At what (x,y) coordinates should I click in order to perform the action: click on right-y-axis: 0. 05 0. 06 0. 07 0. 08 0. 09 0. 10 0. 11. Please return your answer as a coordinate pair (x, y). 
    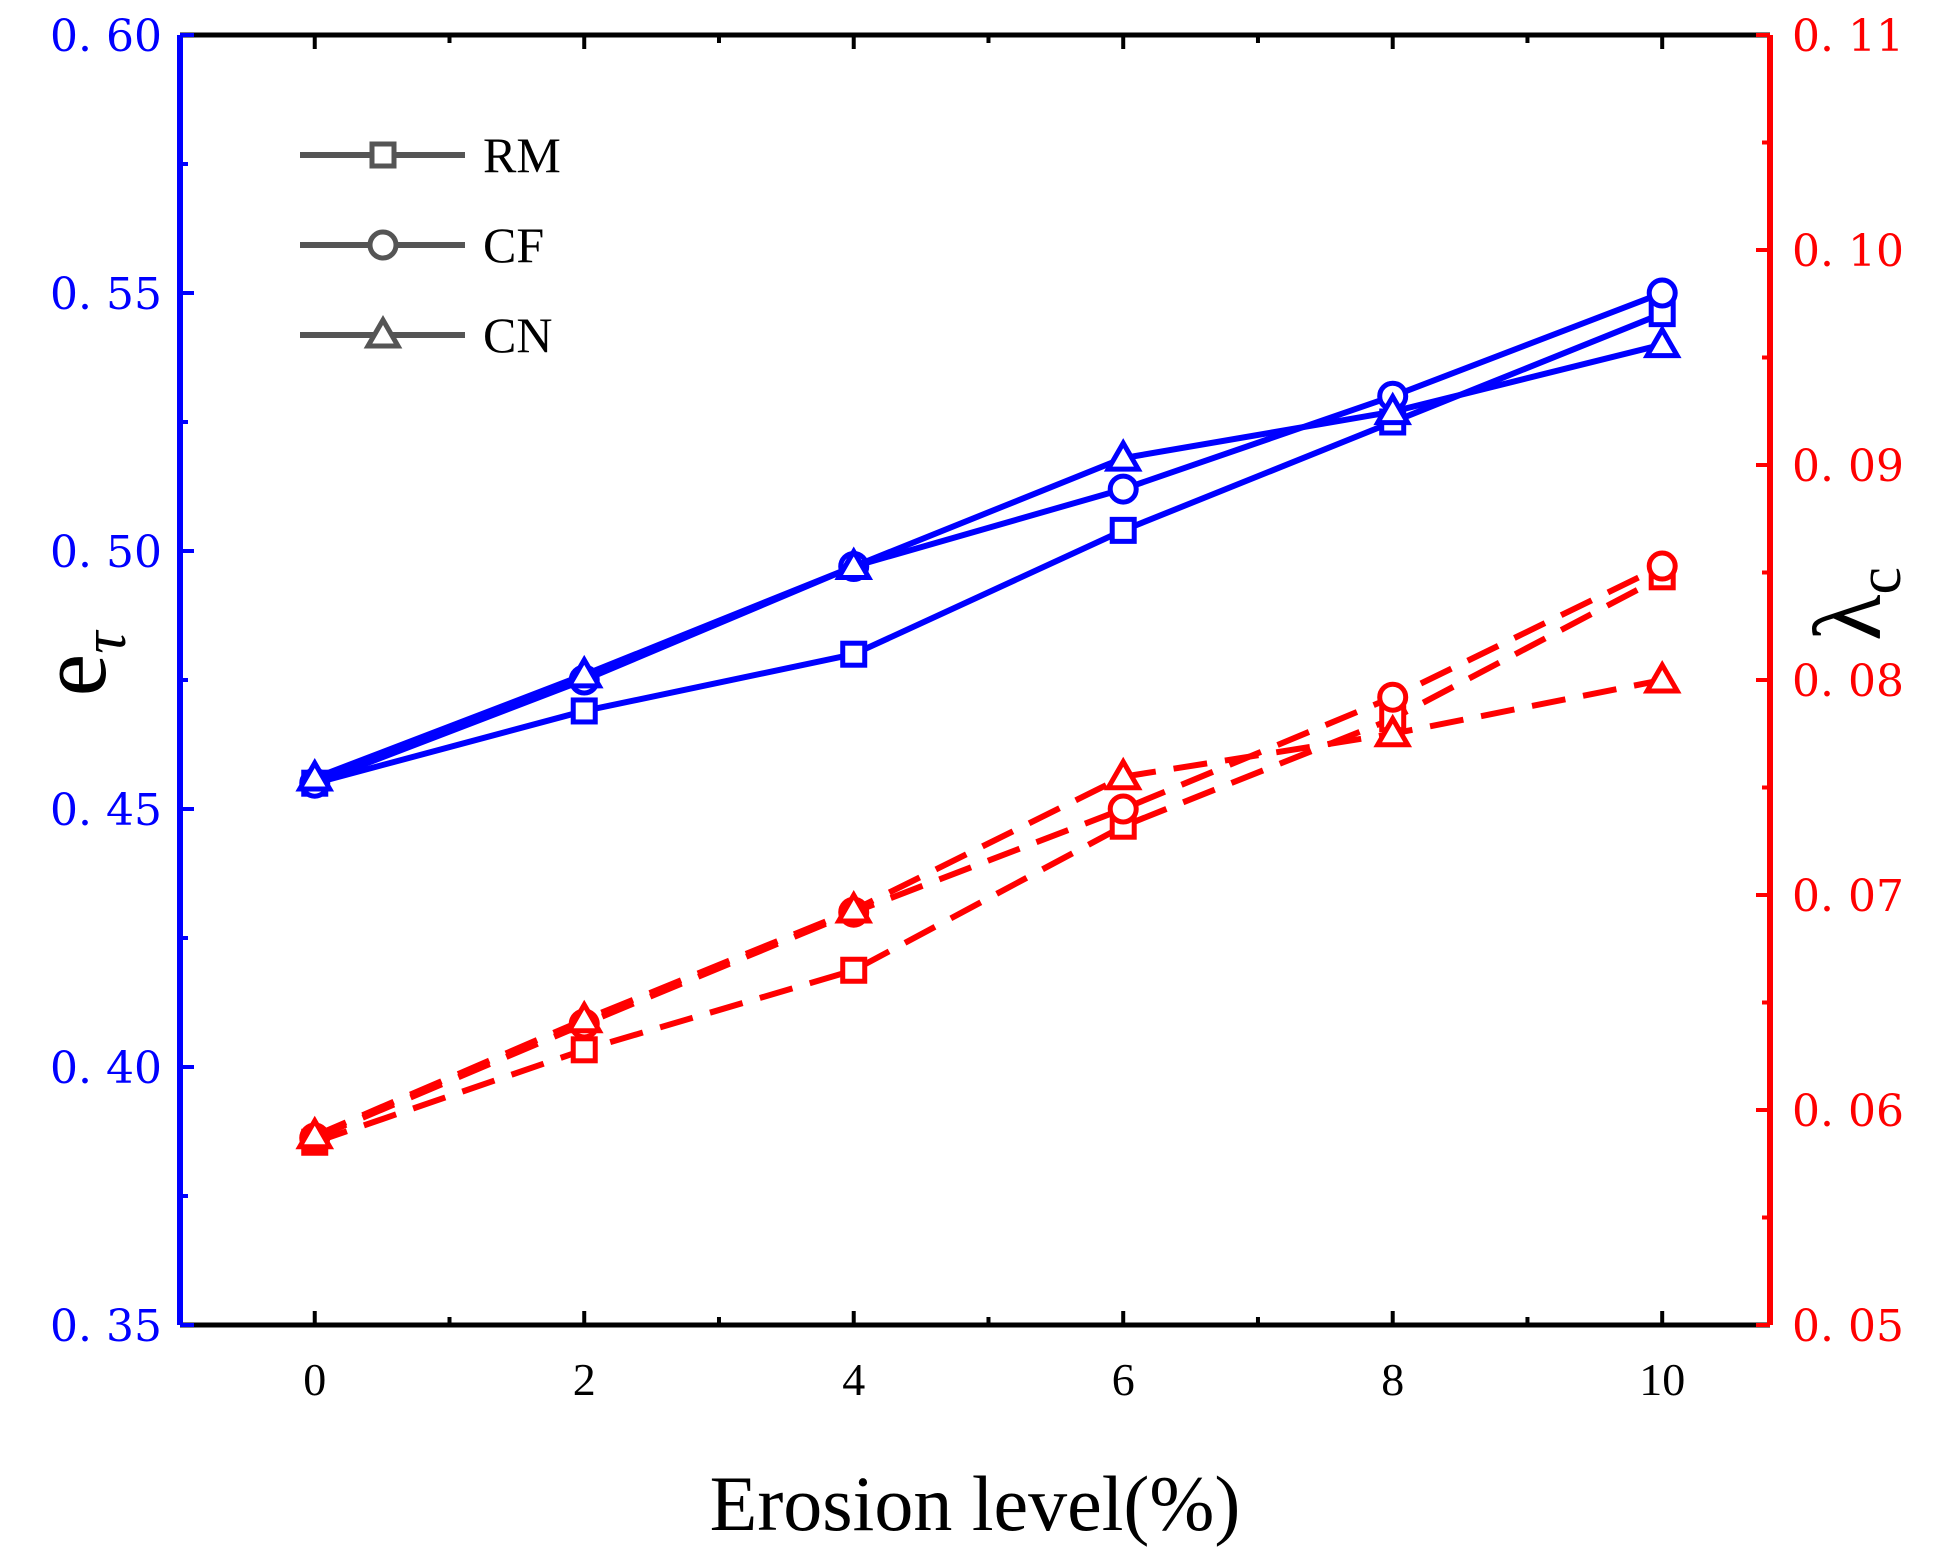
    Looking at the image, I should click on (1830, 681).